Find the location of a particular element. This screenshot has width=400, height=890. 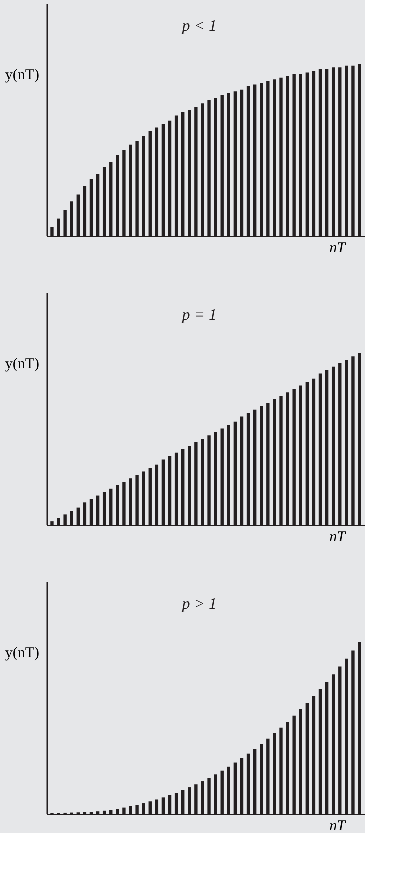

chart-title: p = 1 is located at coordinates (199, 315).